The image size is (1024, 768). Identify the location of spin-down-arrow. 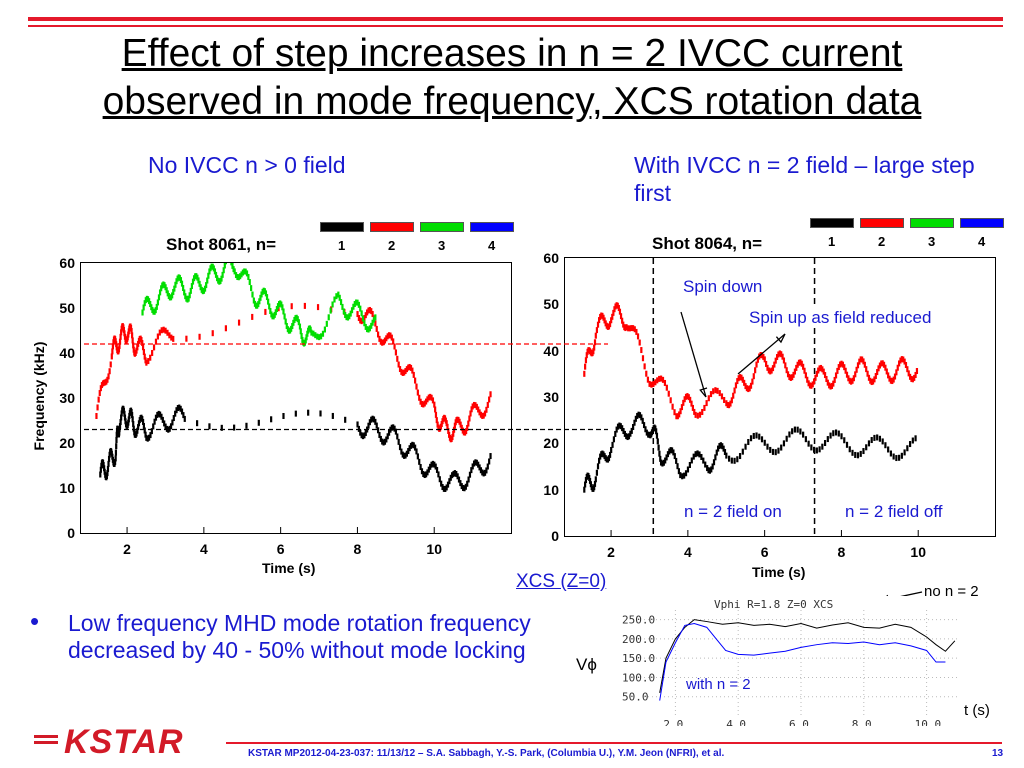
(694, 354).